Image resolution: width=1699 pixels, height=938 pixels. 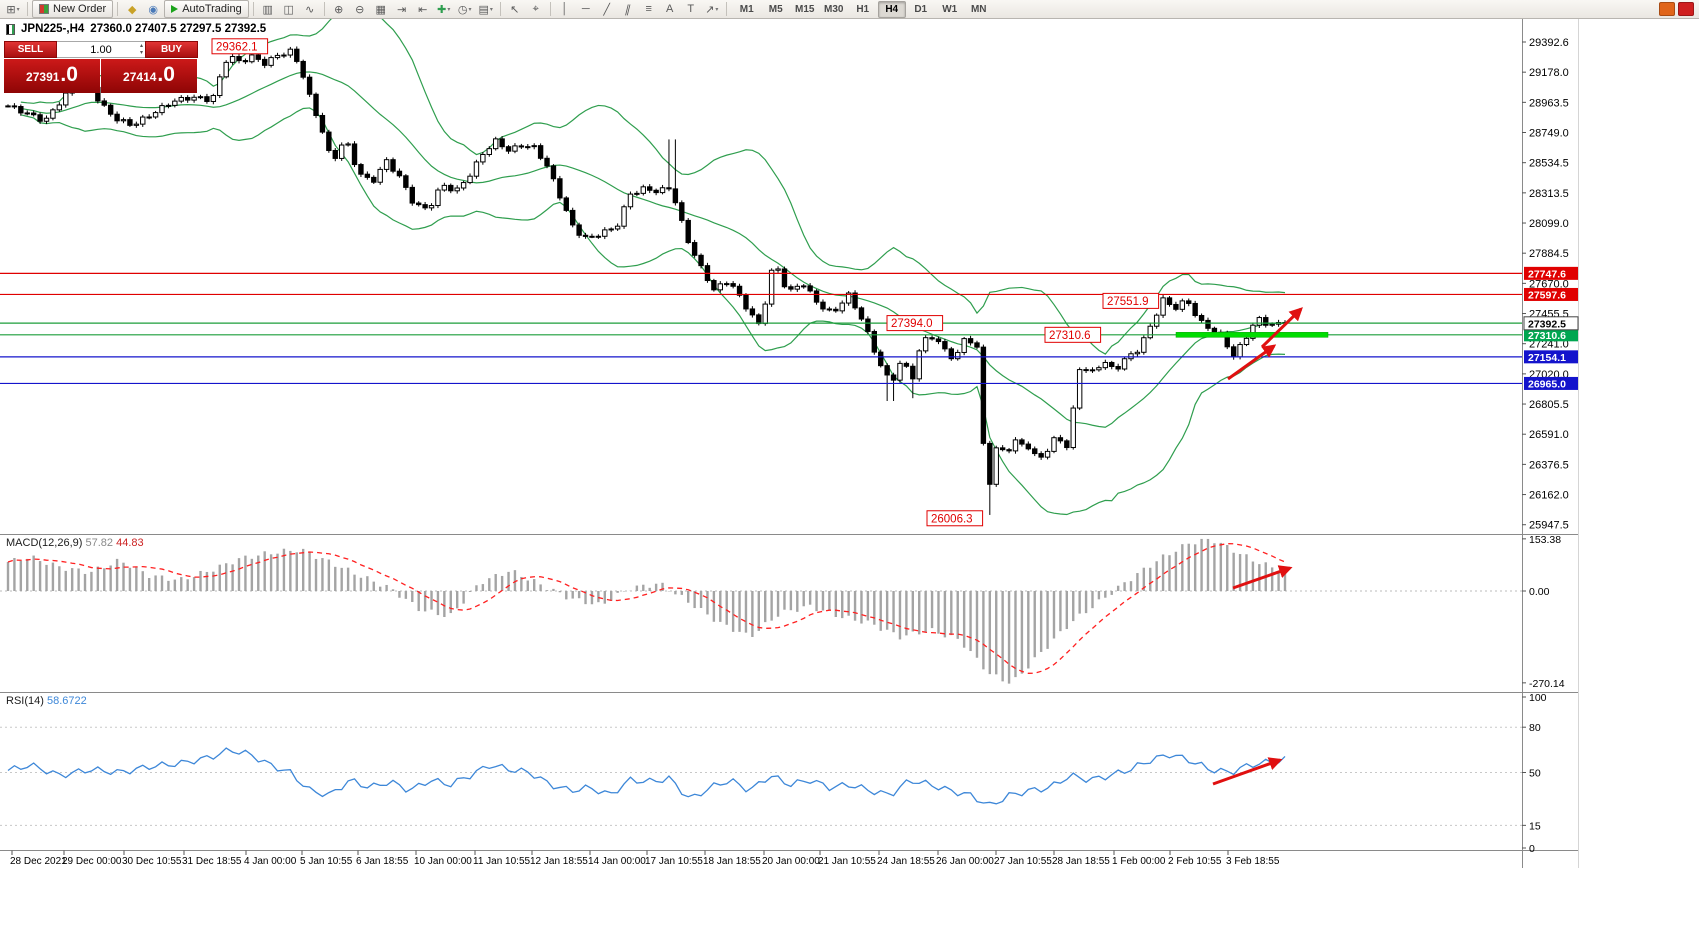 I want to click on time-axis-label: 11 Jan 10:55, so click(x=502, y=861).